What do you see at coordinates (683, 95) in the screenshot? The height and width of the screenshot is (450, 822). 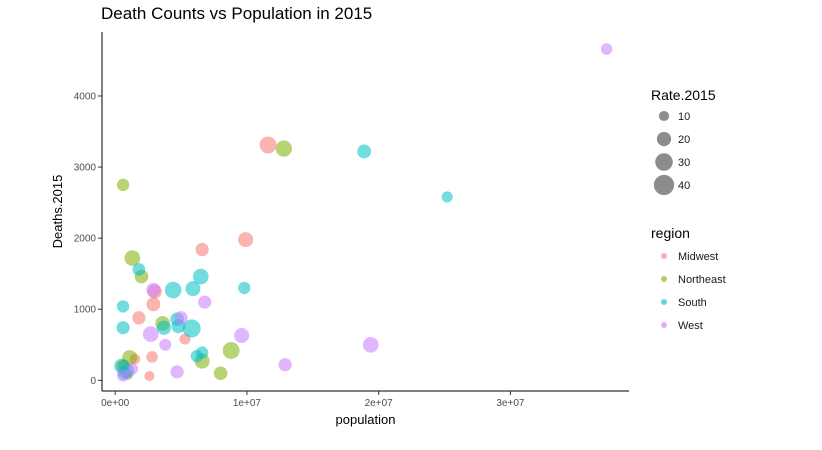 I see `size-legend-title: Rate.2015` at bounding box center [683, 95].